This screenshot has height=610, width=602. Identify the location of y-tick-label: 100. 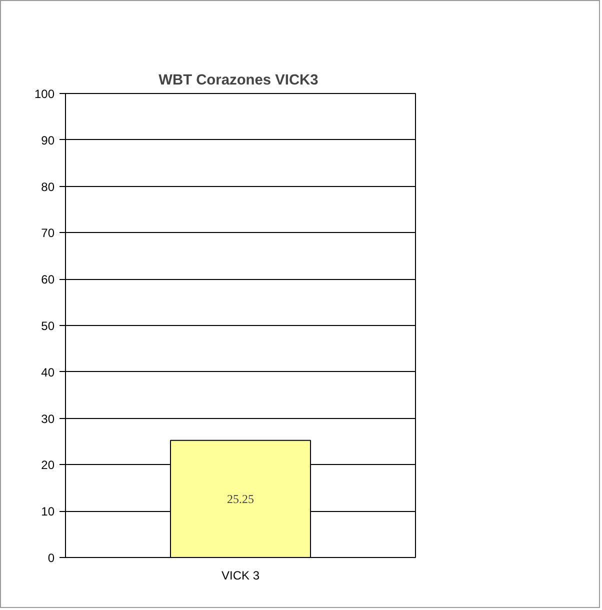
(44, 94).